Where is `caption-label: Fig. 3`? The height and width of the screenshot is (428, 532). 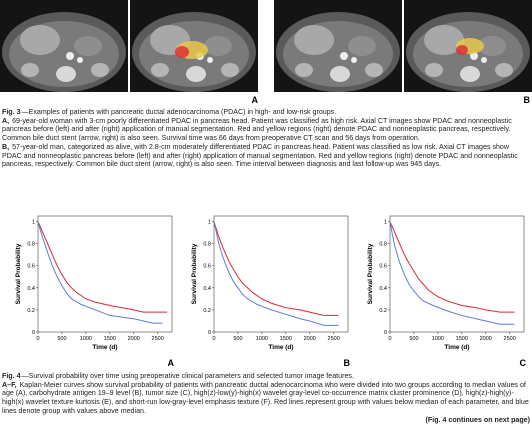 caption-label: Fig. 3 is located at coordinates (11, 112).